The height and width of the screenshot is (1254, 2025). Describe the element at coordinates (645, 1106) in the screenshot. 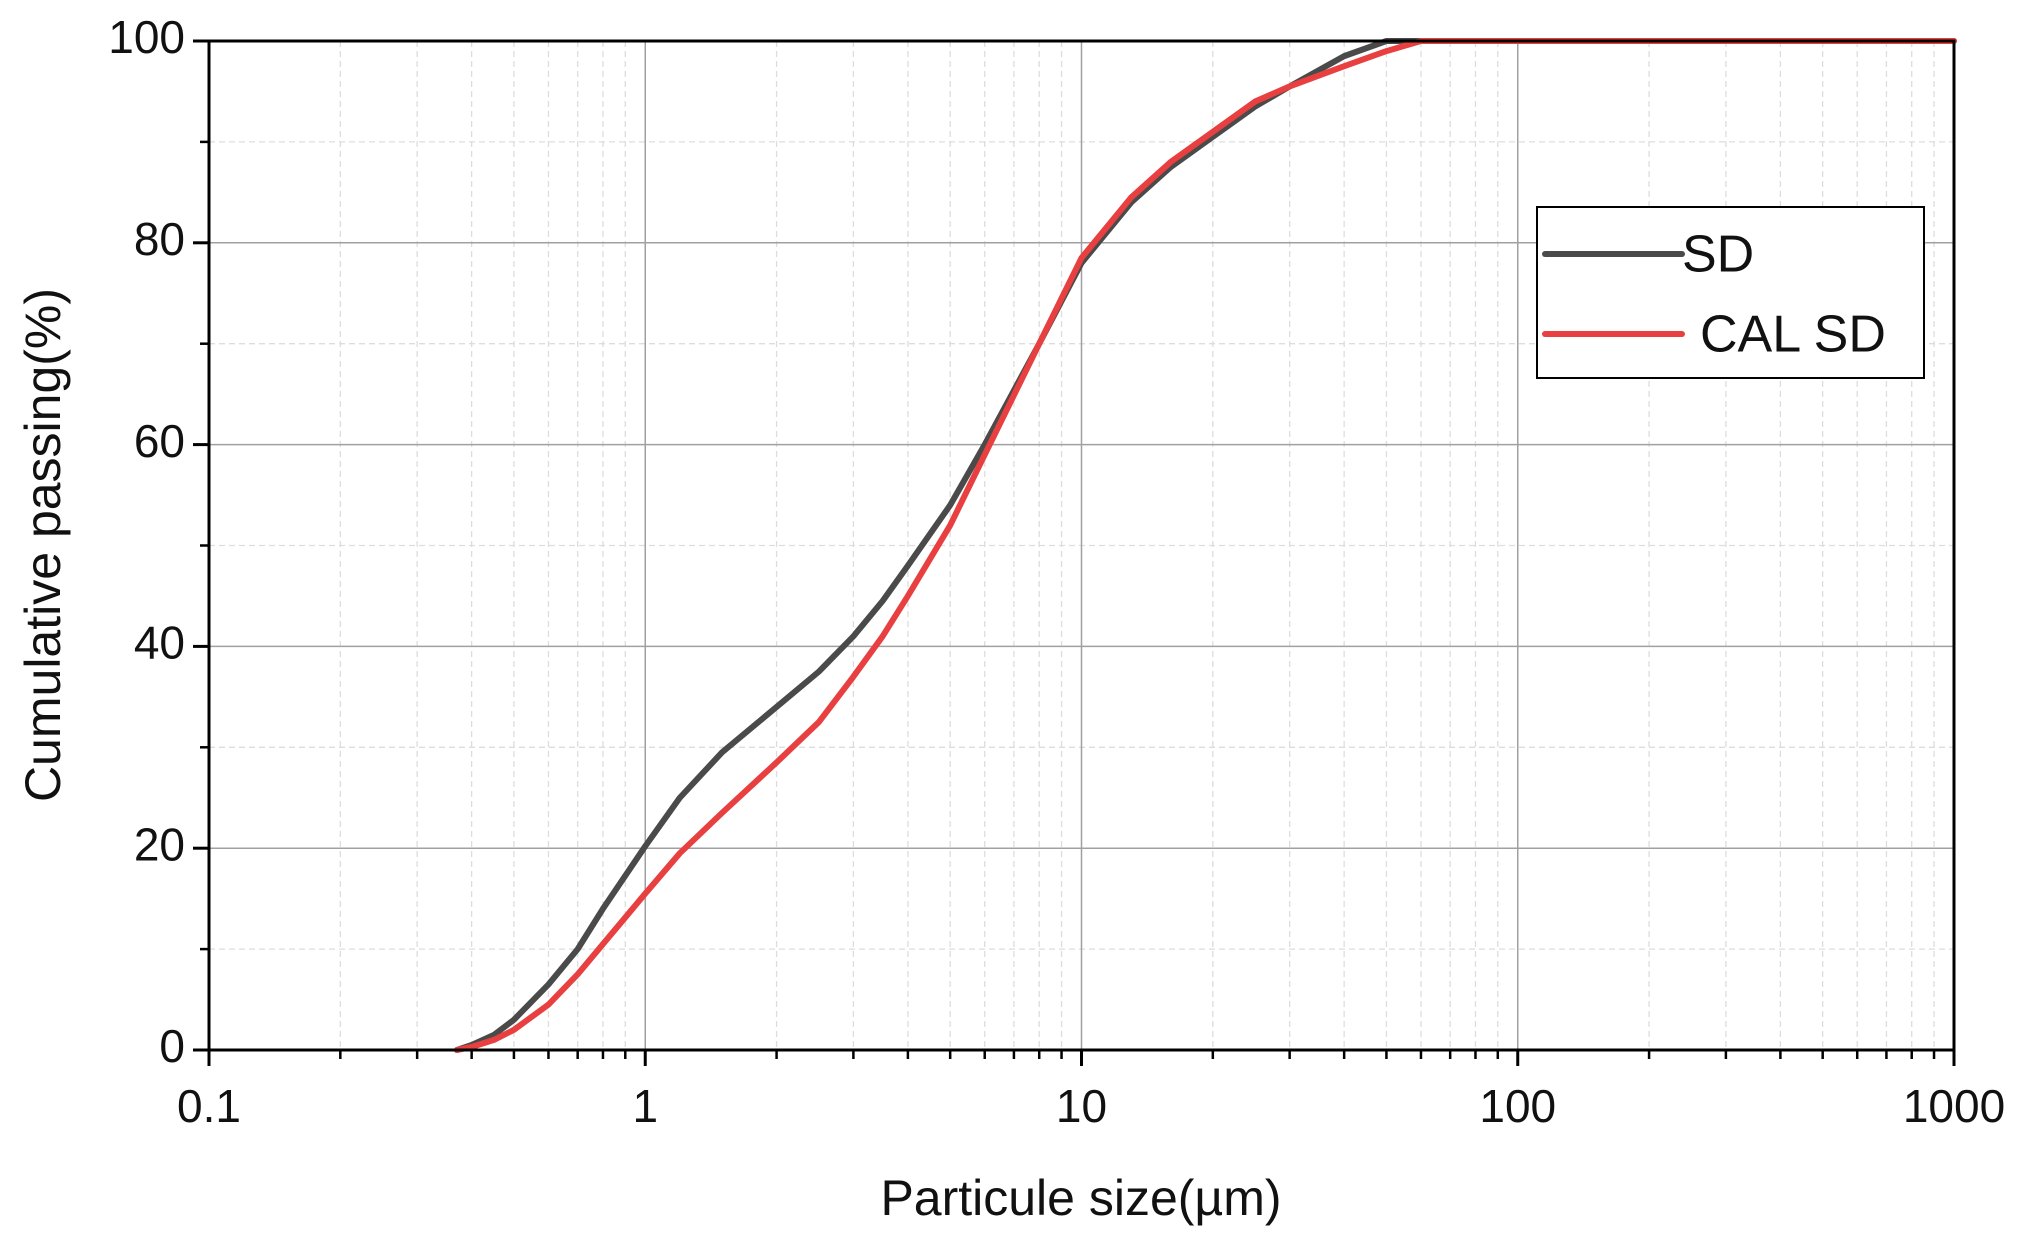

I see `x-tick-label: 1` at that location.